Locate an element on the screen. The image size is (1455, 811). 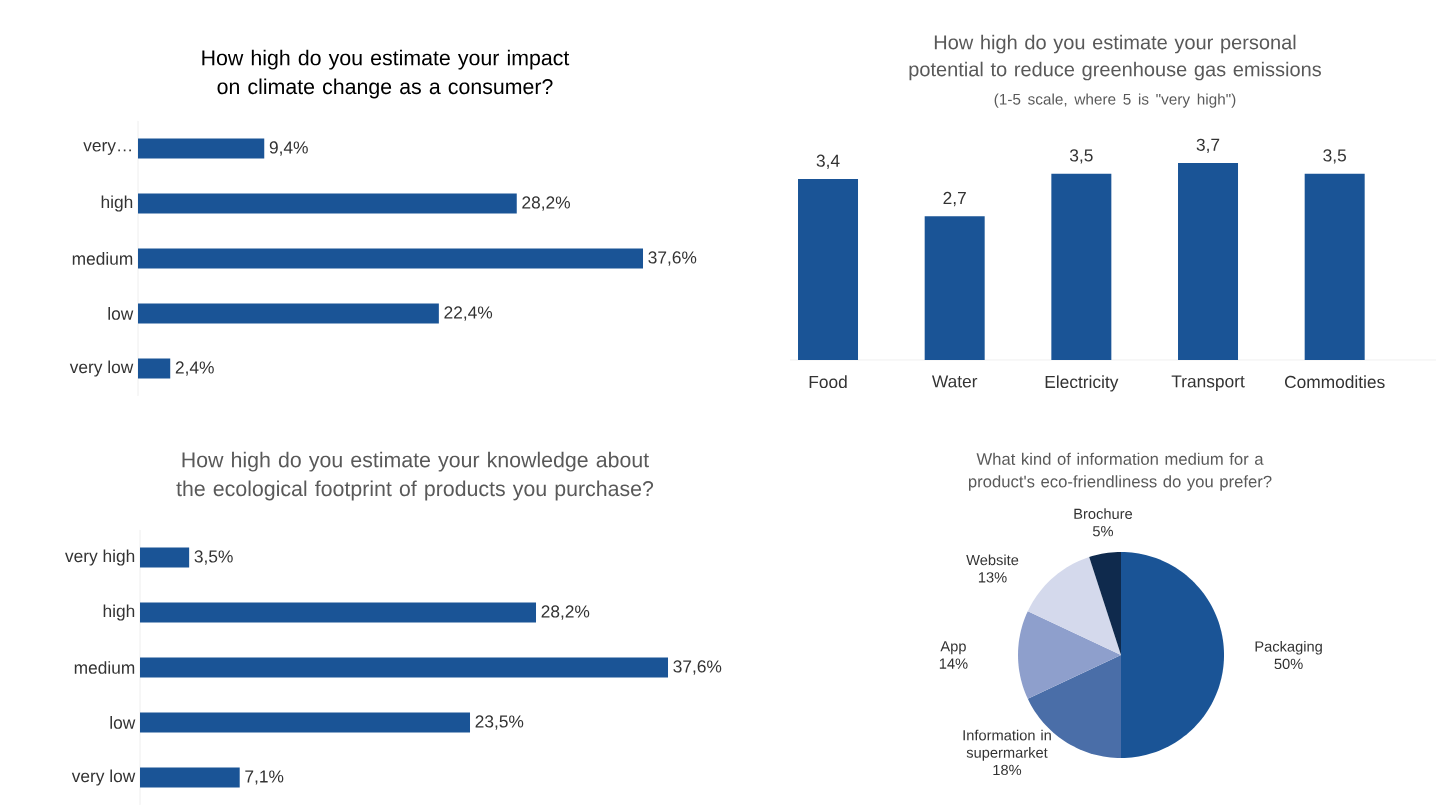
data-label: 9,4% is located at coordinates (288, 148).